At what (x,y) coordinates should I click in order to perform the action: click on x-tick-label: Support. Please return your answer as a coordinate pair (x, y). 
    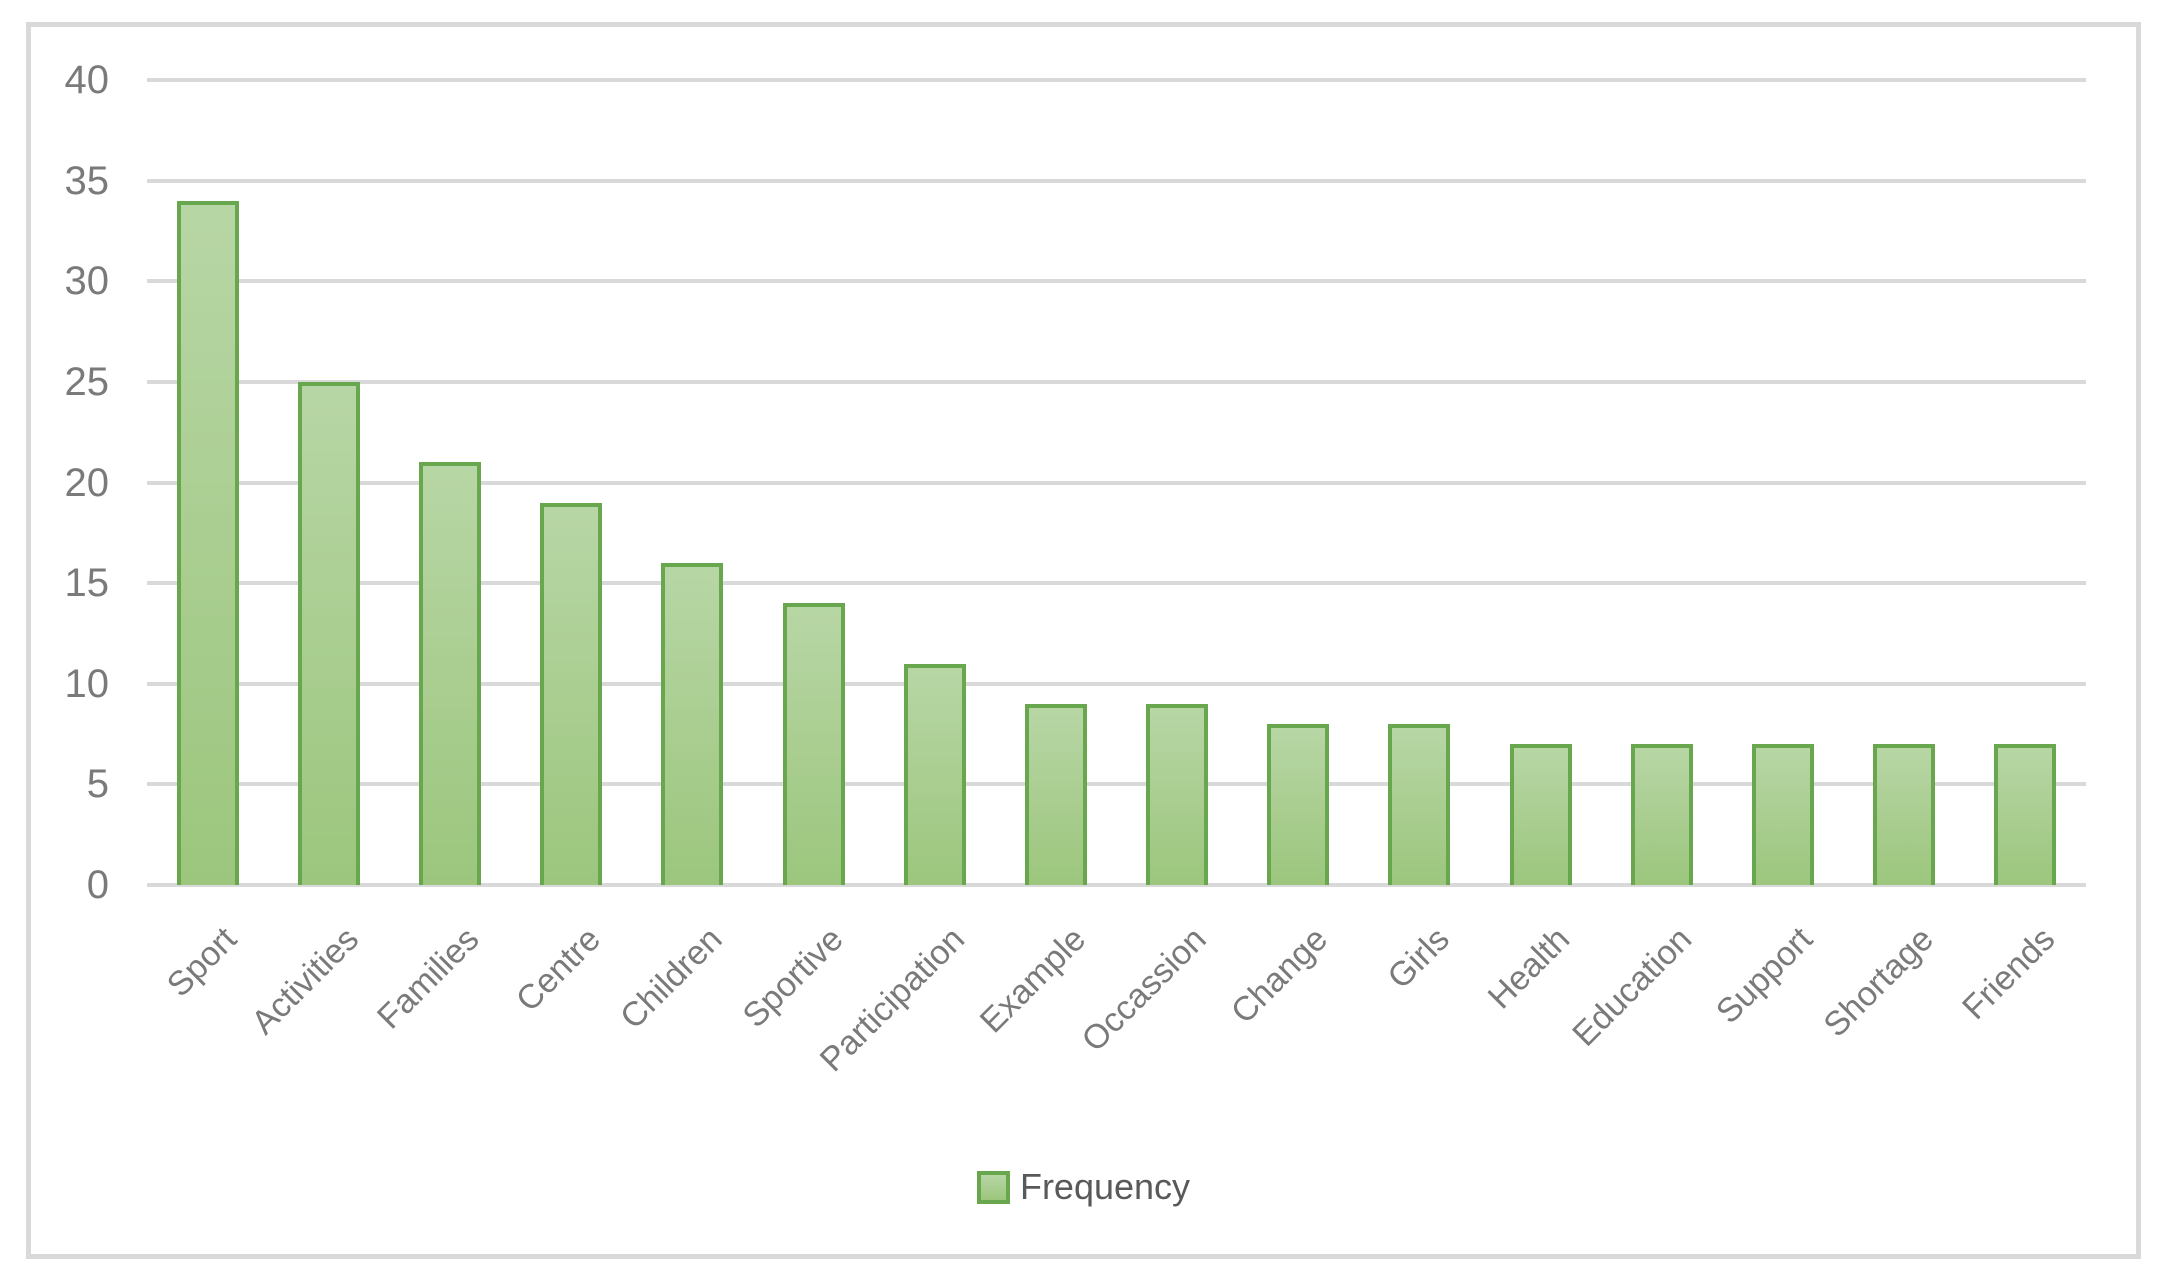
    Looking at the image, I should click on (1764, 976).